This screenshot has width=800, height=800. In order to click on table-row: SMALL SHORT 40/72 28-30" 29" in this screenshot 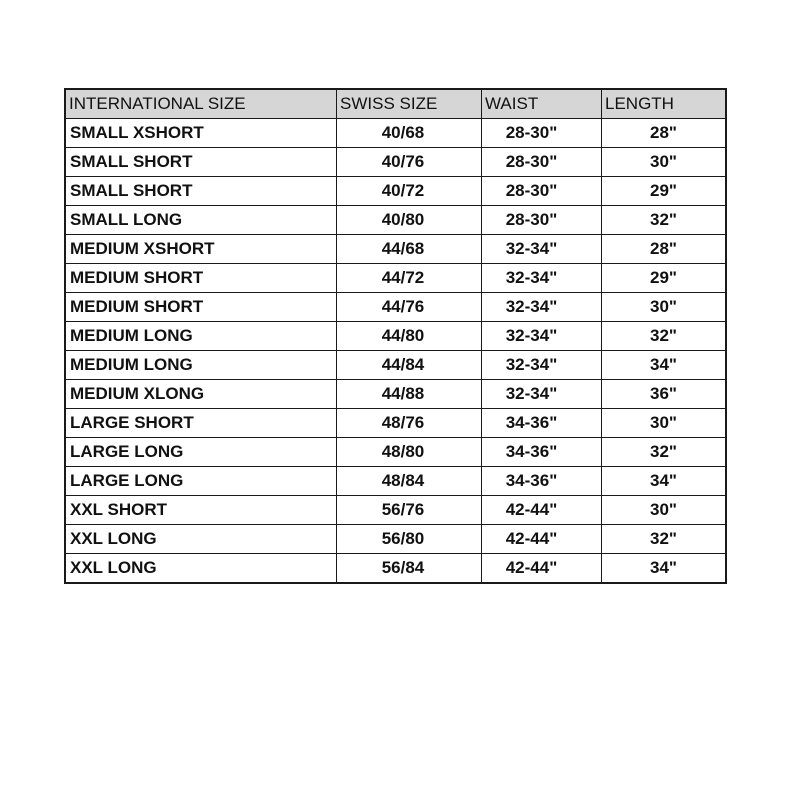, I will do `click(395, 191)`.